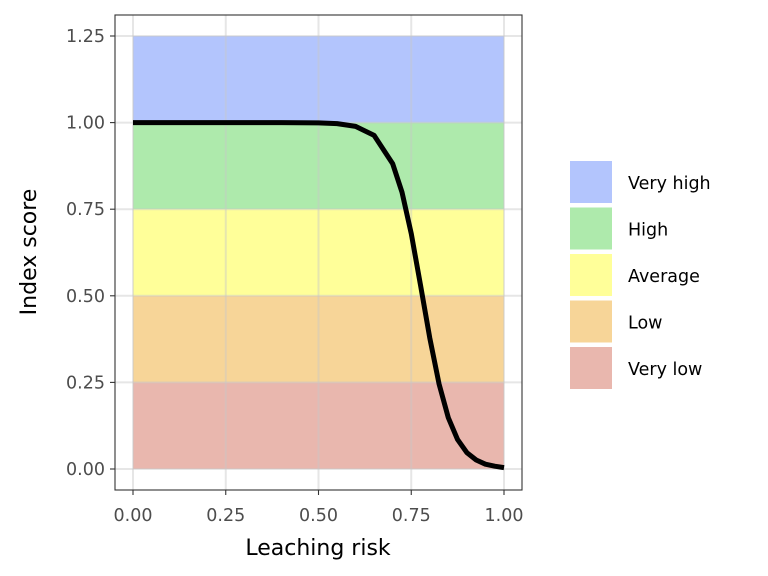  Describe the element at coordinates (318, 252) in the screenshot. I see `band-average` at that location.